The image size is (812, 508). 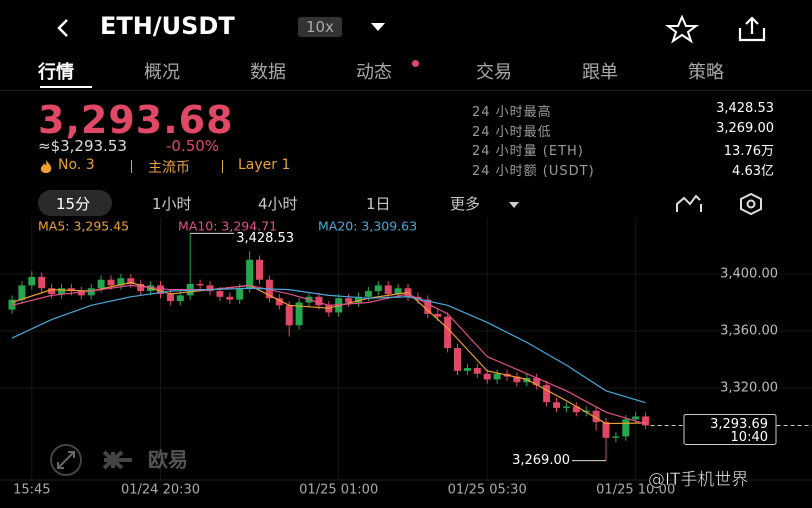 What do you see at coordinates (494, 72) in the screenshot?
I see `tab: 交易` at bounding box center [494, 72].